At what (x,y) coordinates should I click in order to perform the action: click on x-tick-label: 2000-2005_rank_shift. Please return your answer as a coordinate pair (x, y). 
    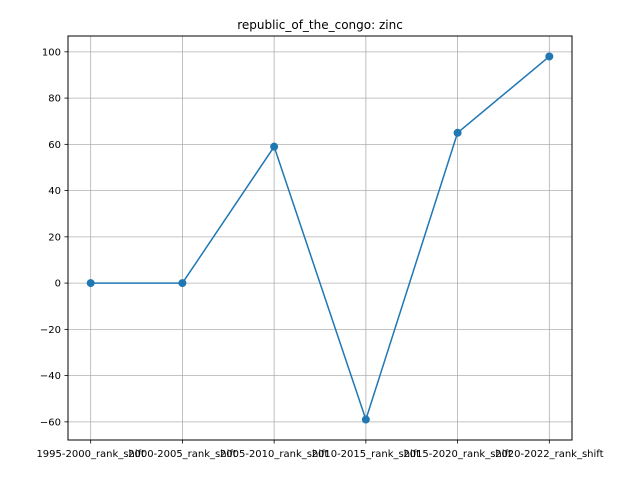
    Looking at the image, I should click on (182, 454).